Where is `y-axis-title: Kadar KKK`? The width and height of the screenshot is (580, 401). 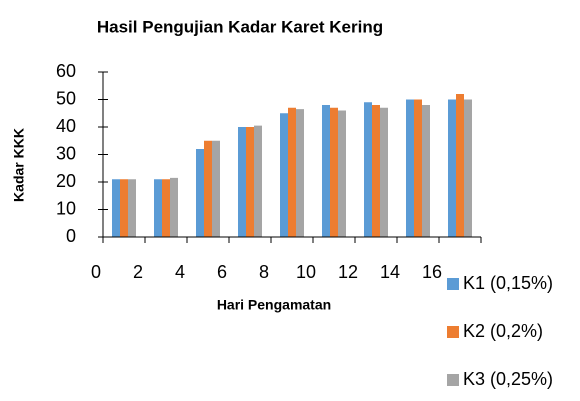 y-axis-title: Kadar KKK is located at coordinates (19, 165).